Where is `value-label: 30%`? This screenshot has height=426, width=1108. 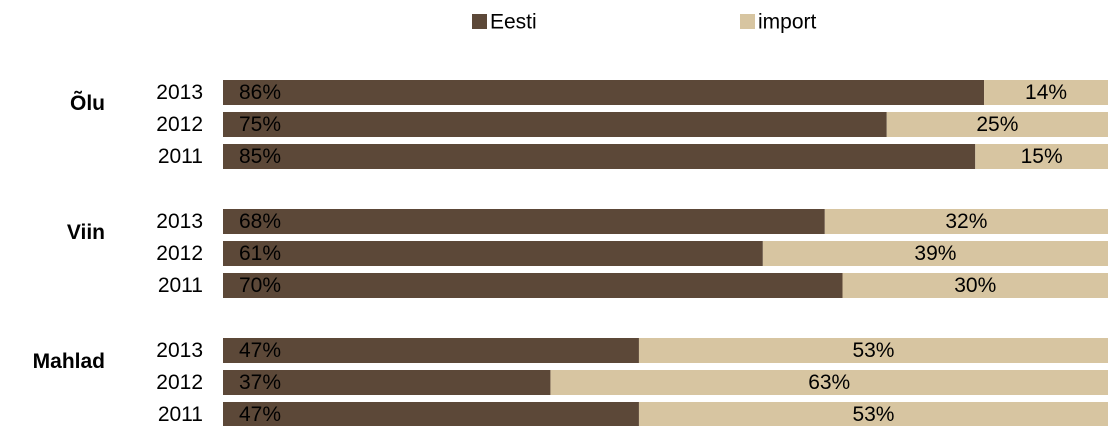
value-label: 30% is located at coordinates (975, 285).